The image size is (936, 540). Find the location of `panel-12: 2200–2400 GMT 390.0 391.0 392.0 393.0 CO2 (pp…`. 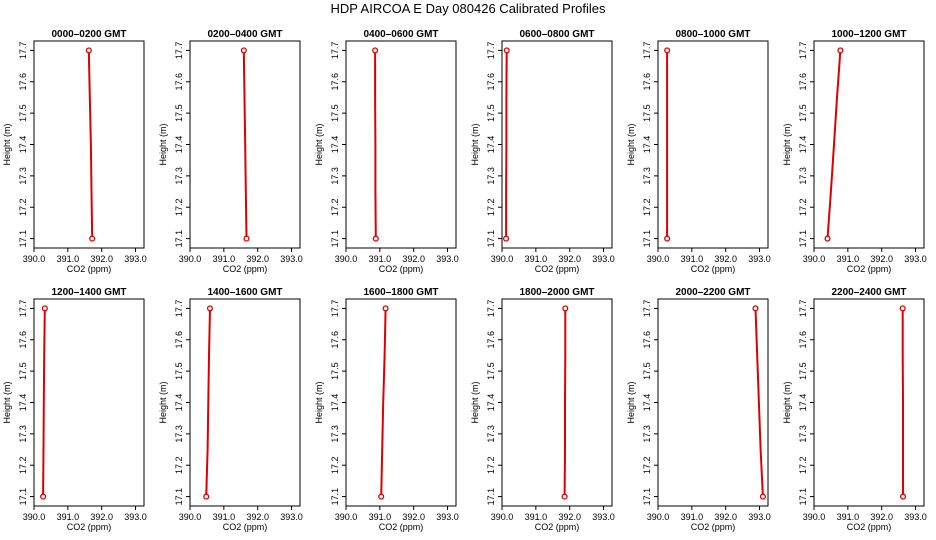

panel-12: 2200–2400 GMT 390.0 391.0 392.0 393.0 CO2 (pp… is located at coordinates (854, 409).